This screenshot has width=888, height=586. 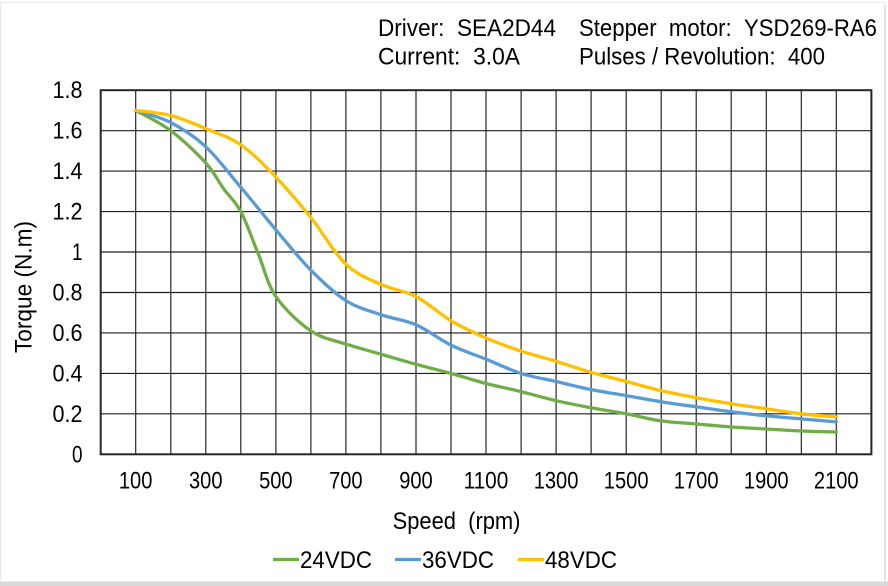 What do you see at coordinates (336, 560) in the screenshot?
I see `svg-text: 24VDC` at bounding box center [336, 560].